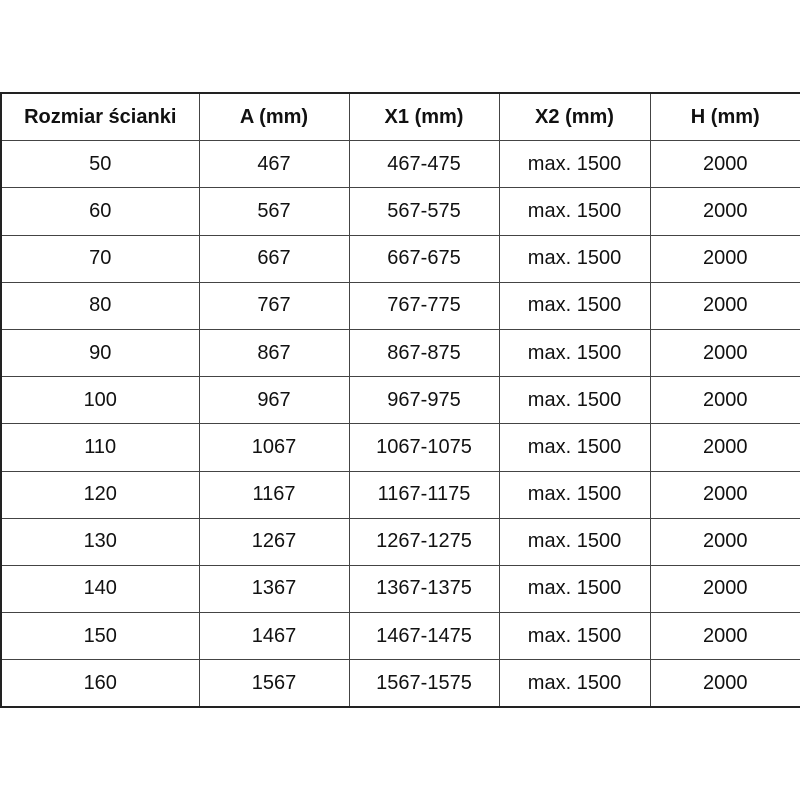 The image size is (800, 800). I want to click on cell-a: 1567, so click(274, 683).